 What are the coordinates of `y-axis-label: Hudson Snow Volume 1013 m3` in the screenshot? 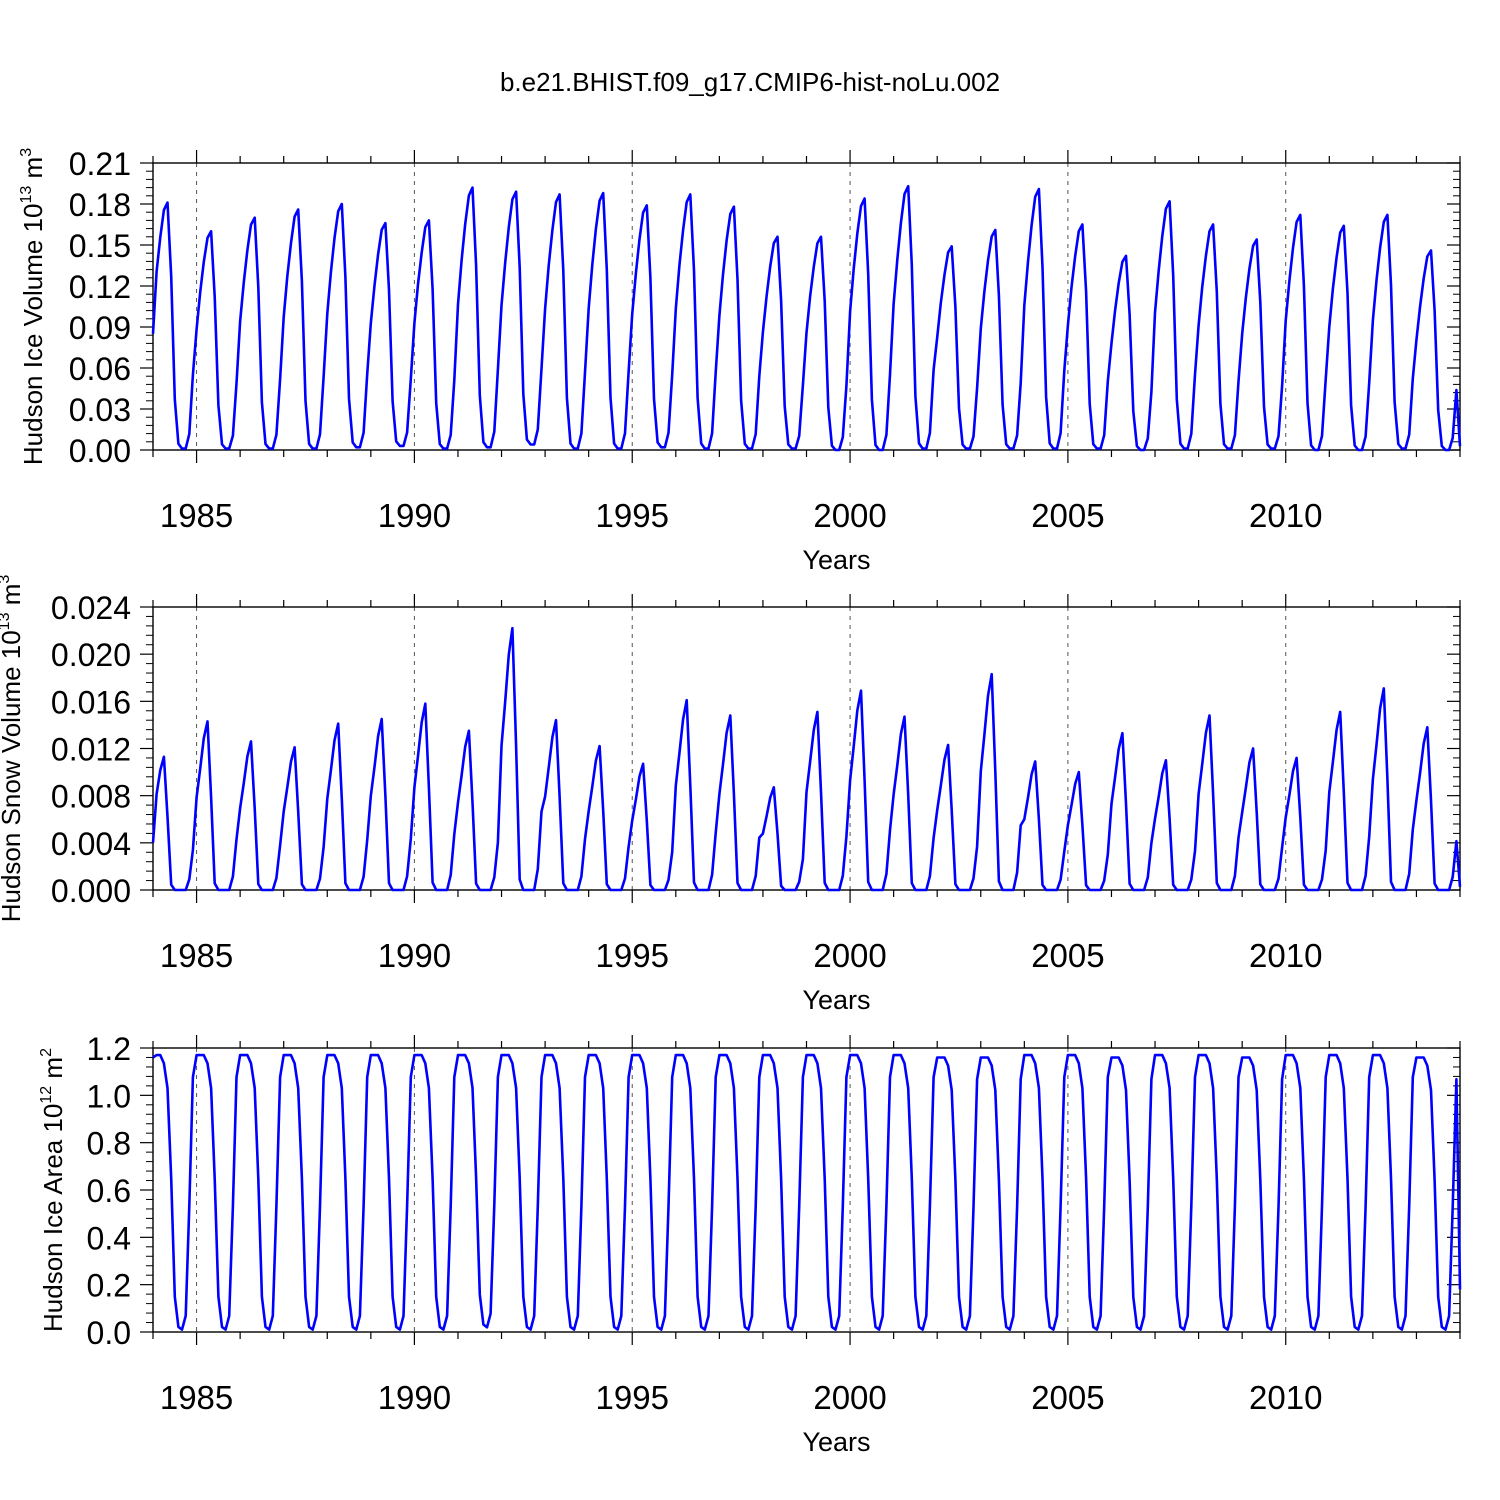 It's located at (13, 749).